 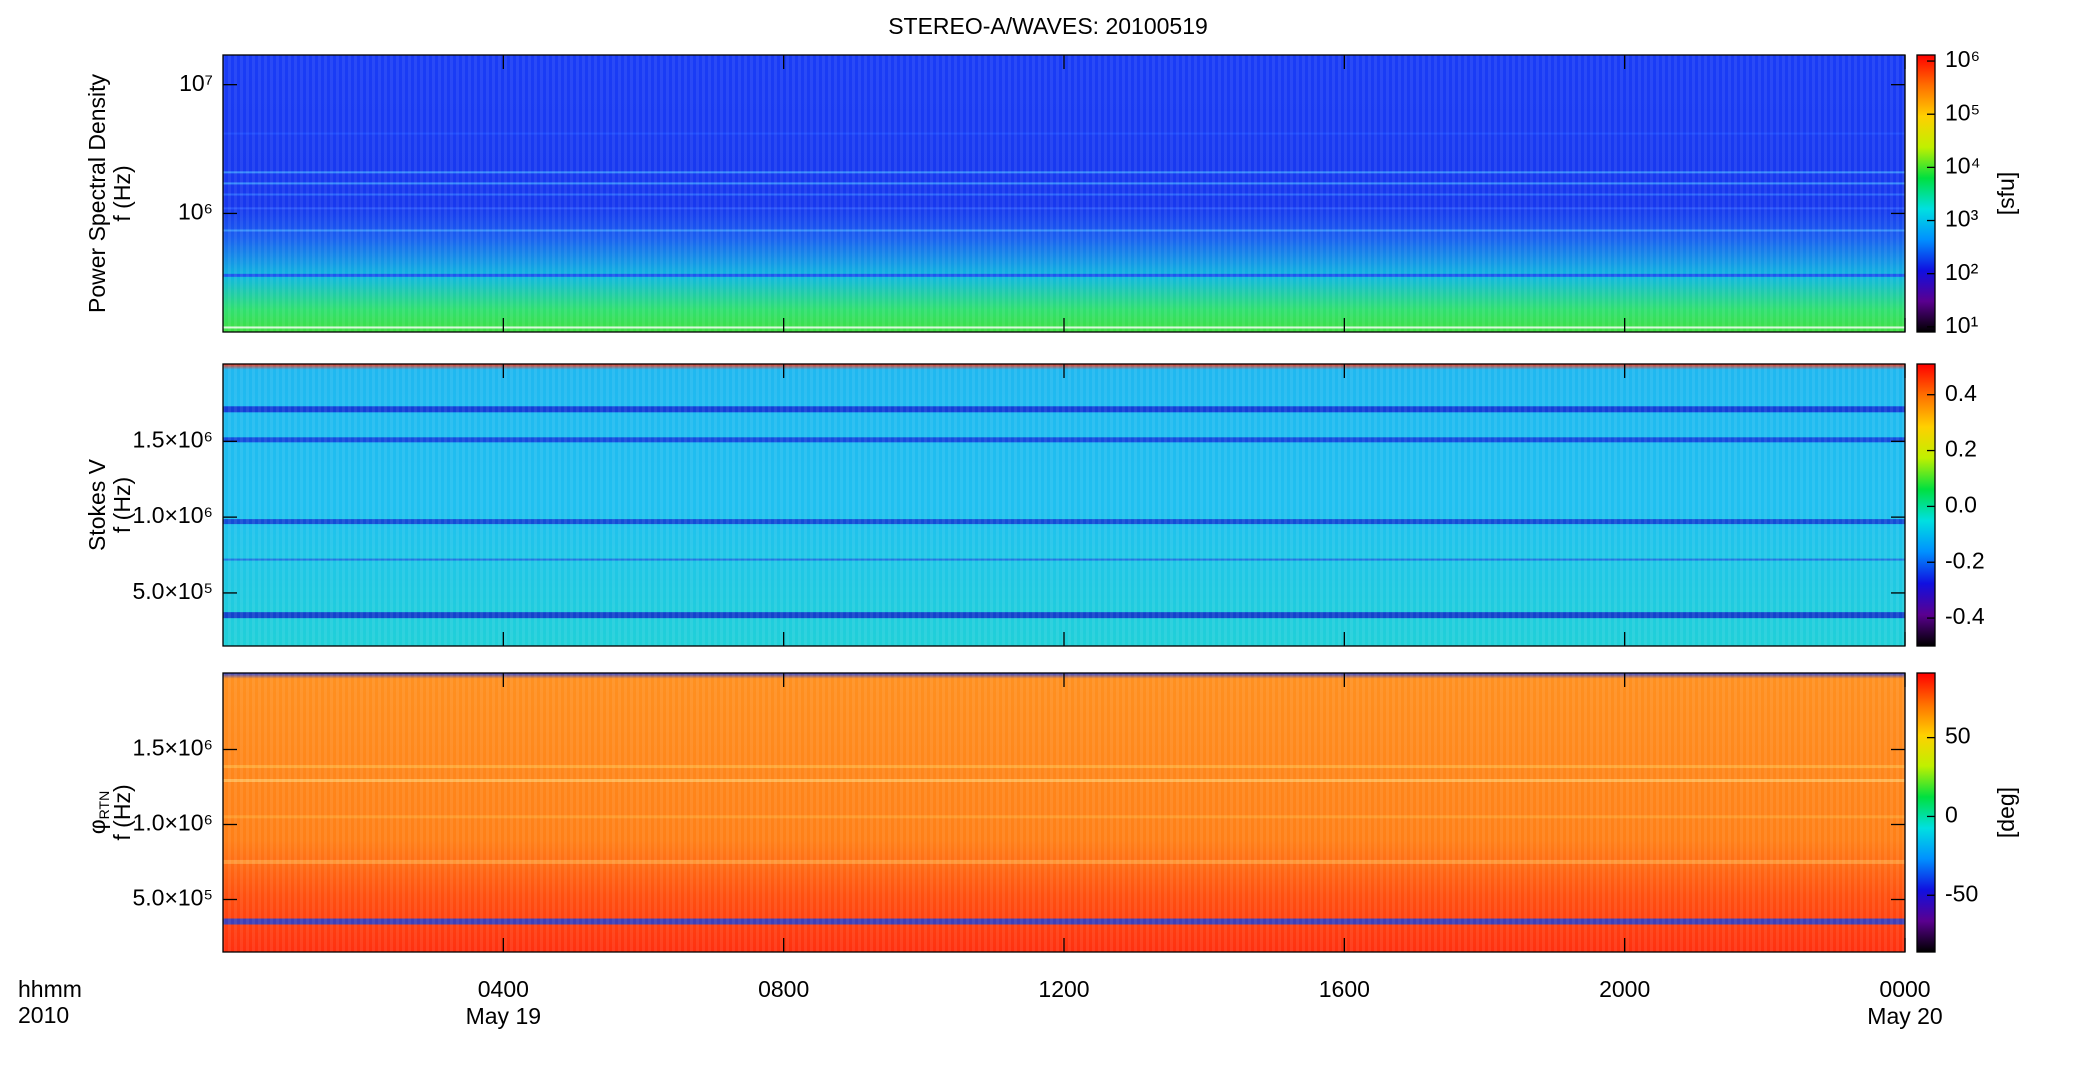 I want to click on y-tick-label: 10⁶, so click(x=195, y=212).